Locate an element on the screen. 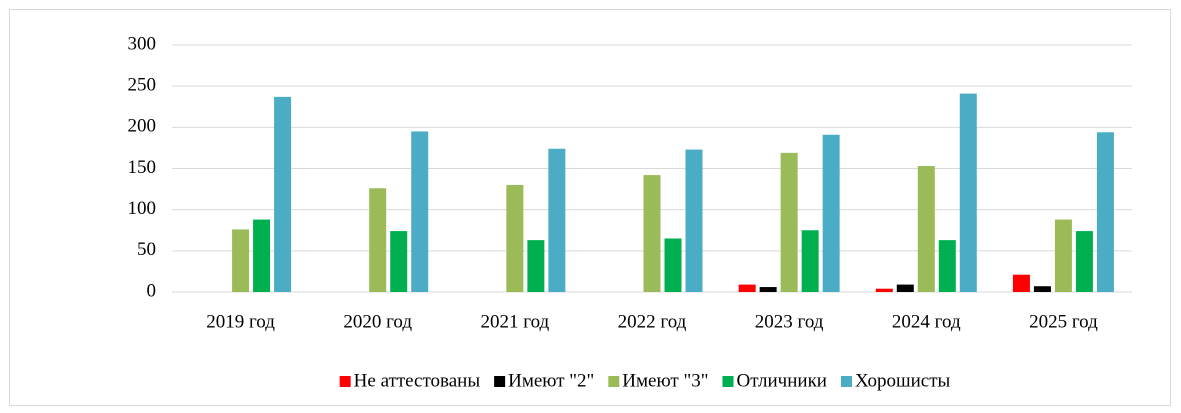 The height and width of the screenshot is (413, 1181). y-tick-label: 50 is located at coordinates (146, 249).